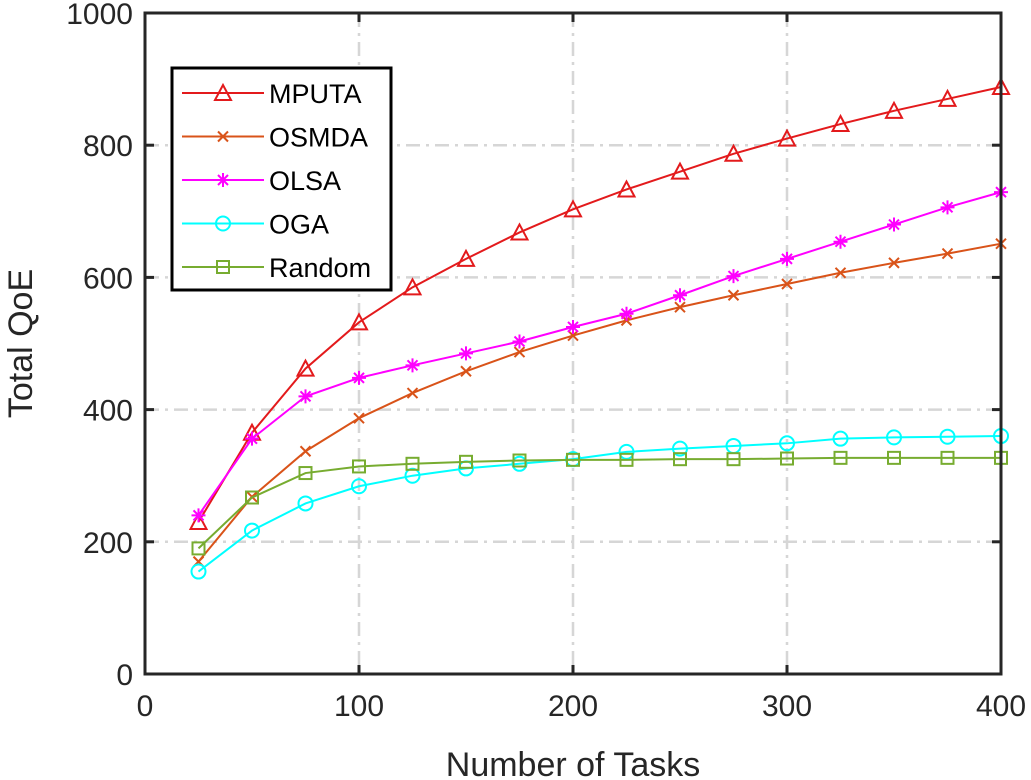 Image resolution: width=1031 pixels, height=780 pixels. What do you see at coordinates (108, 543) in the screenshot?
I see `y-tick-label: 200` at bounding box center [108, 543].